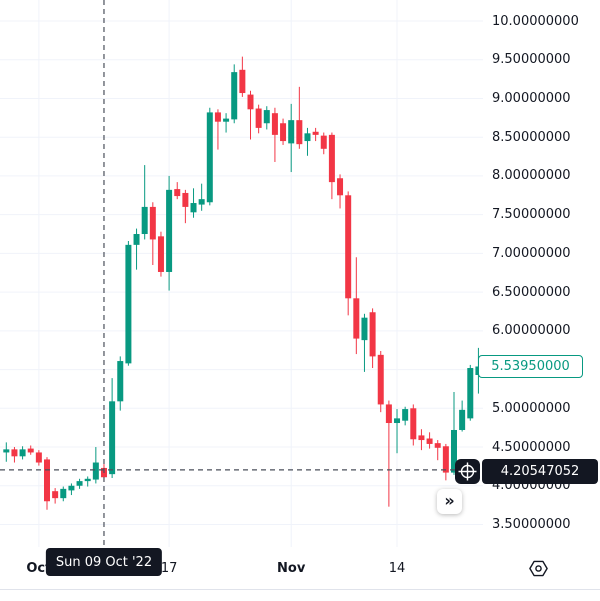 This screenshot has width=600, height=601. Describe the element at coordinates (531, 253) in the screenshot. I see `price-tick-label: 7.00000000` at that location.